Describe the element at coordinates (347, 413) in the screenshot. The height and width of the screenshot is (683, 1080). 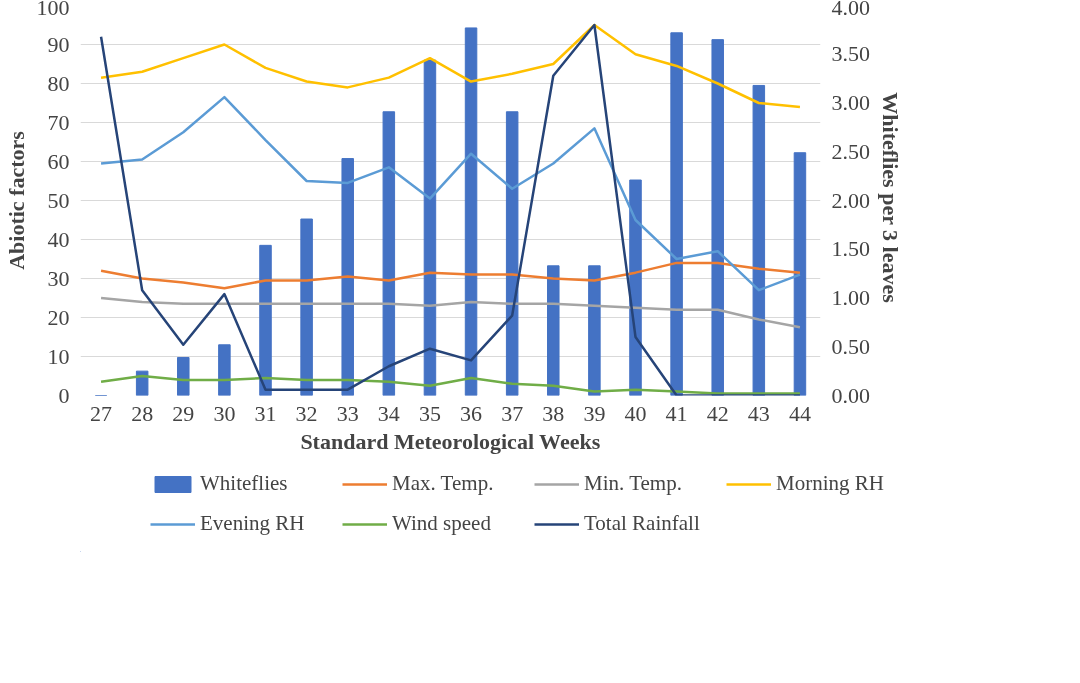
I see `x-tick-label: 33` at that location.